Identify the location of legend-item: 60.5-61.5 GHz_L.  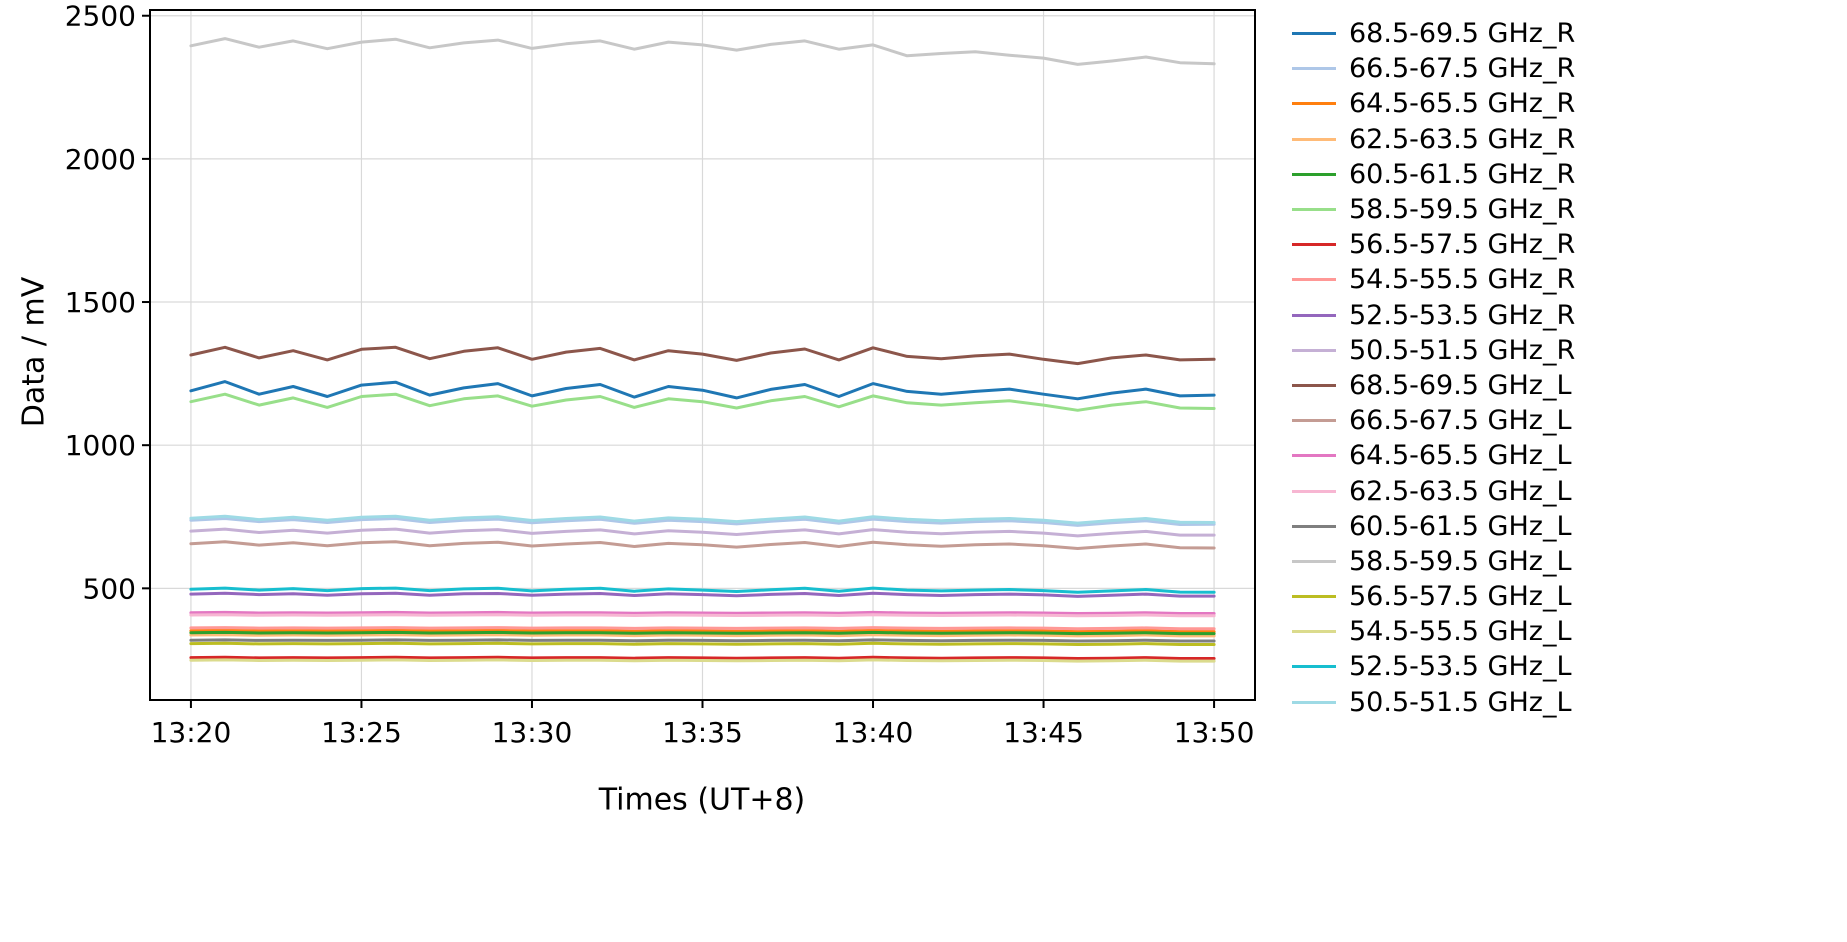
(1433, 526).